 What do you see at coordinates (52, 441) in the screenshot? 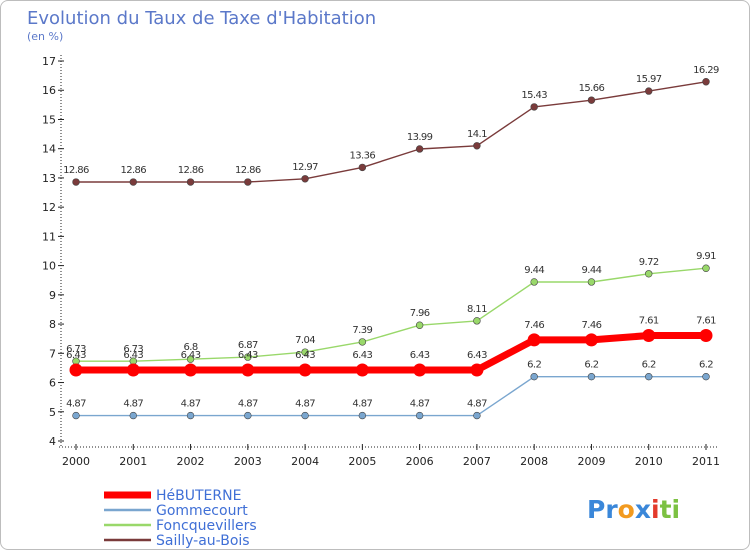
I see `y-tick-label: 4` at bounding box center [52, 441].